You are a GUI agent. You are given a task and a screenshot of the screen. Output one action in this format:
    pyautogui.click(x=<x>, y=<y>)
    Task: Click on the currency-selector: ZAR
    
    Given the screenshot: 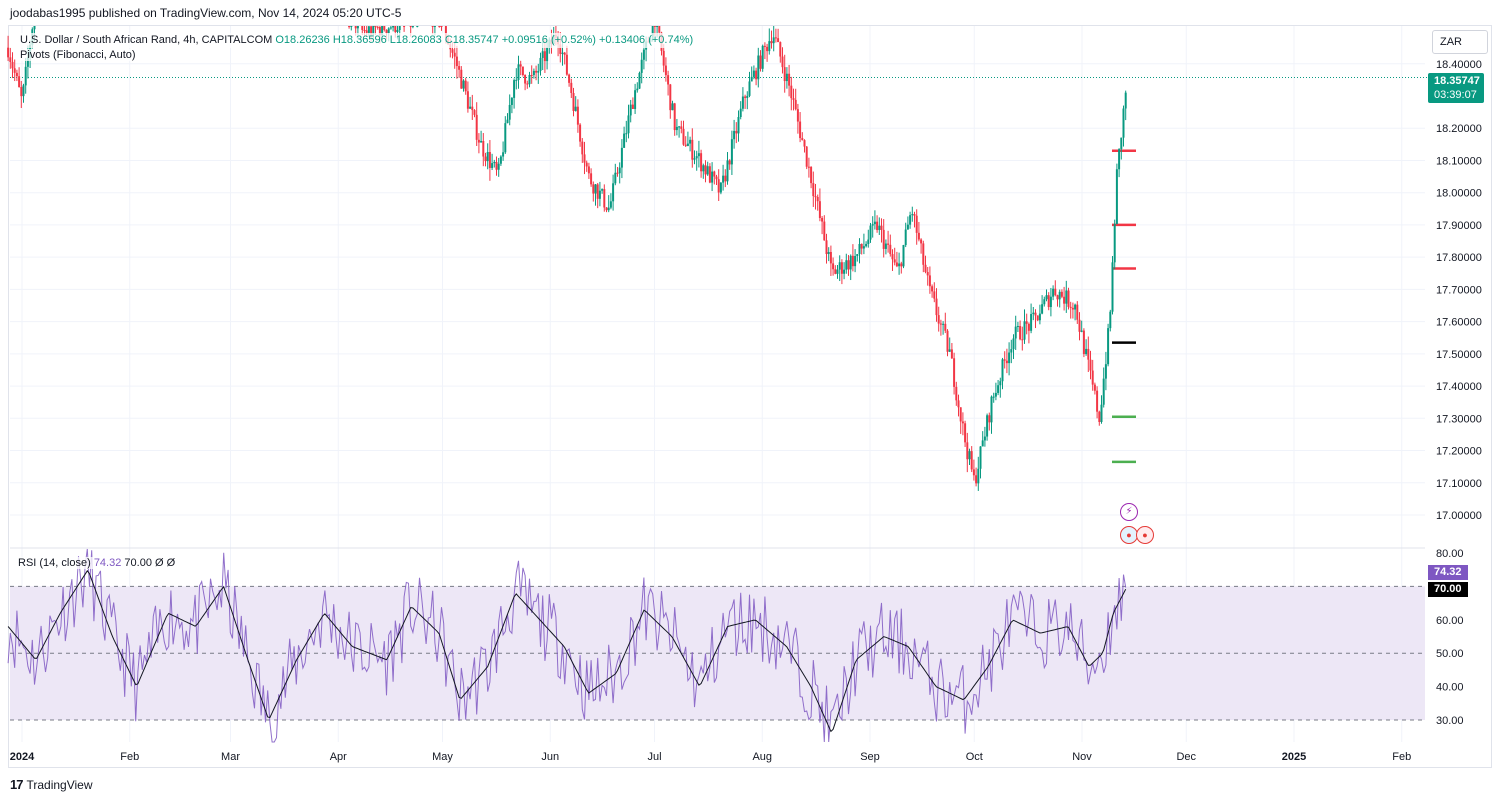 What is the action you would take?
    pyautogui.click(x=1460, y=42)
    